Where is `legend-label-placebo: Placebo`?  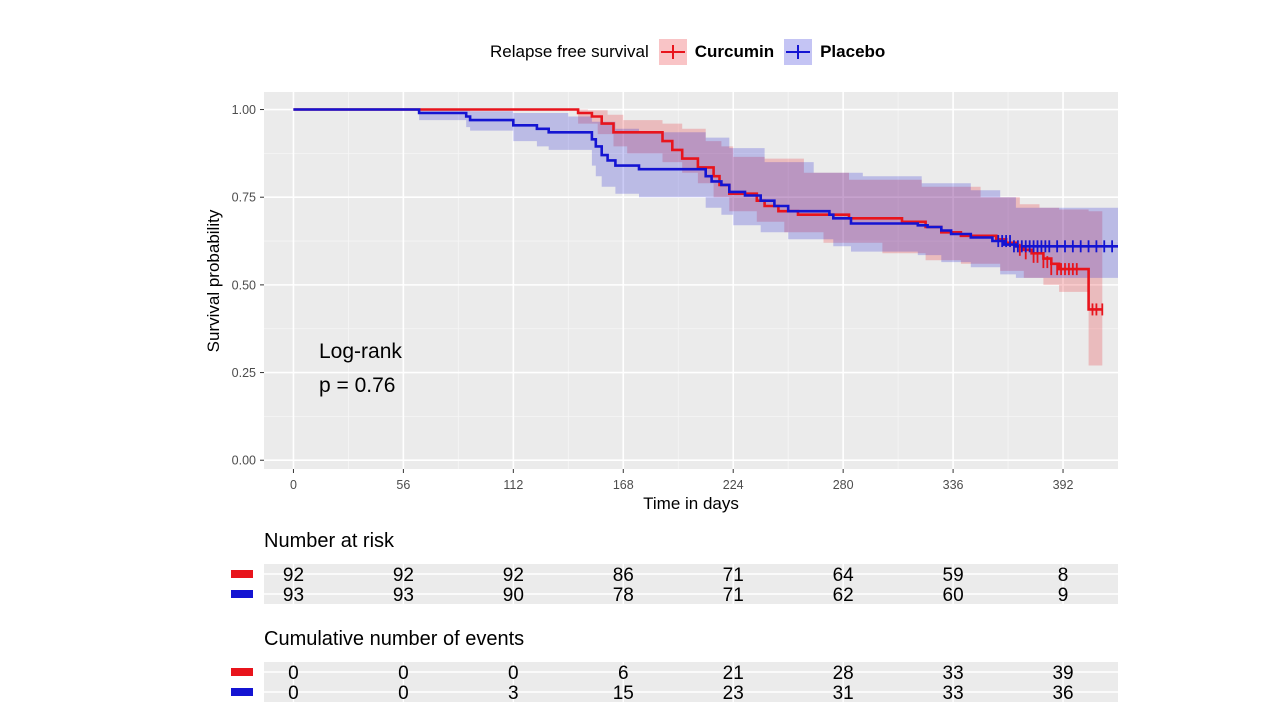 legend-label-placebo: Placebo is located at coordinates (853, 51).